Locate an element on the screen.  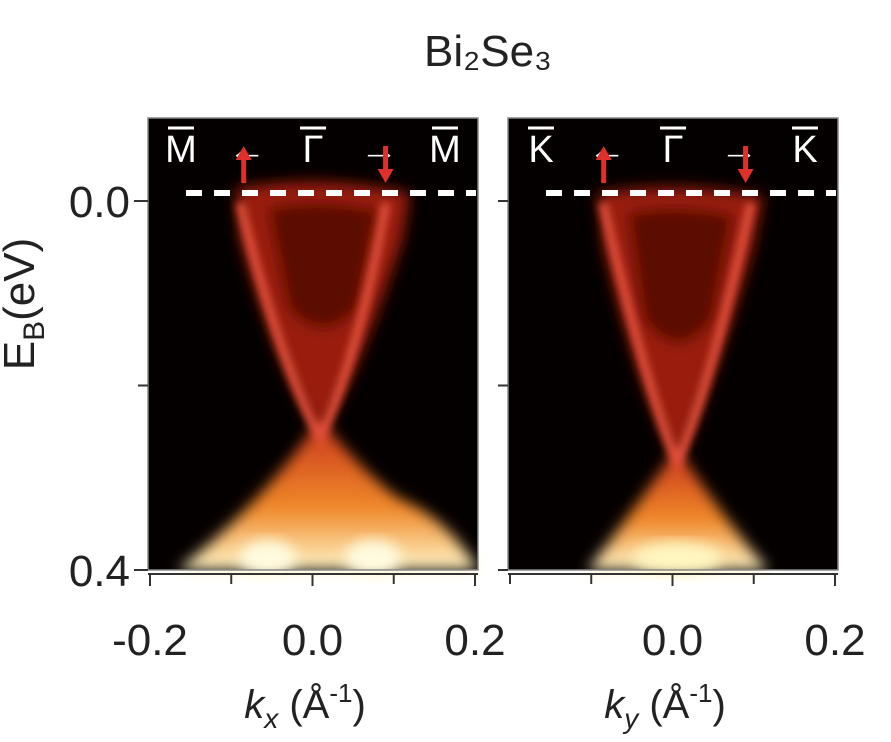
x-axis-label-part: x is located at coordinates (270, 718).